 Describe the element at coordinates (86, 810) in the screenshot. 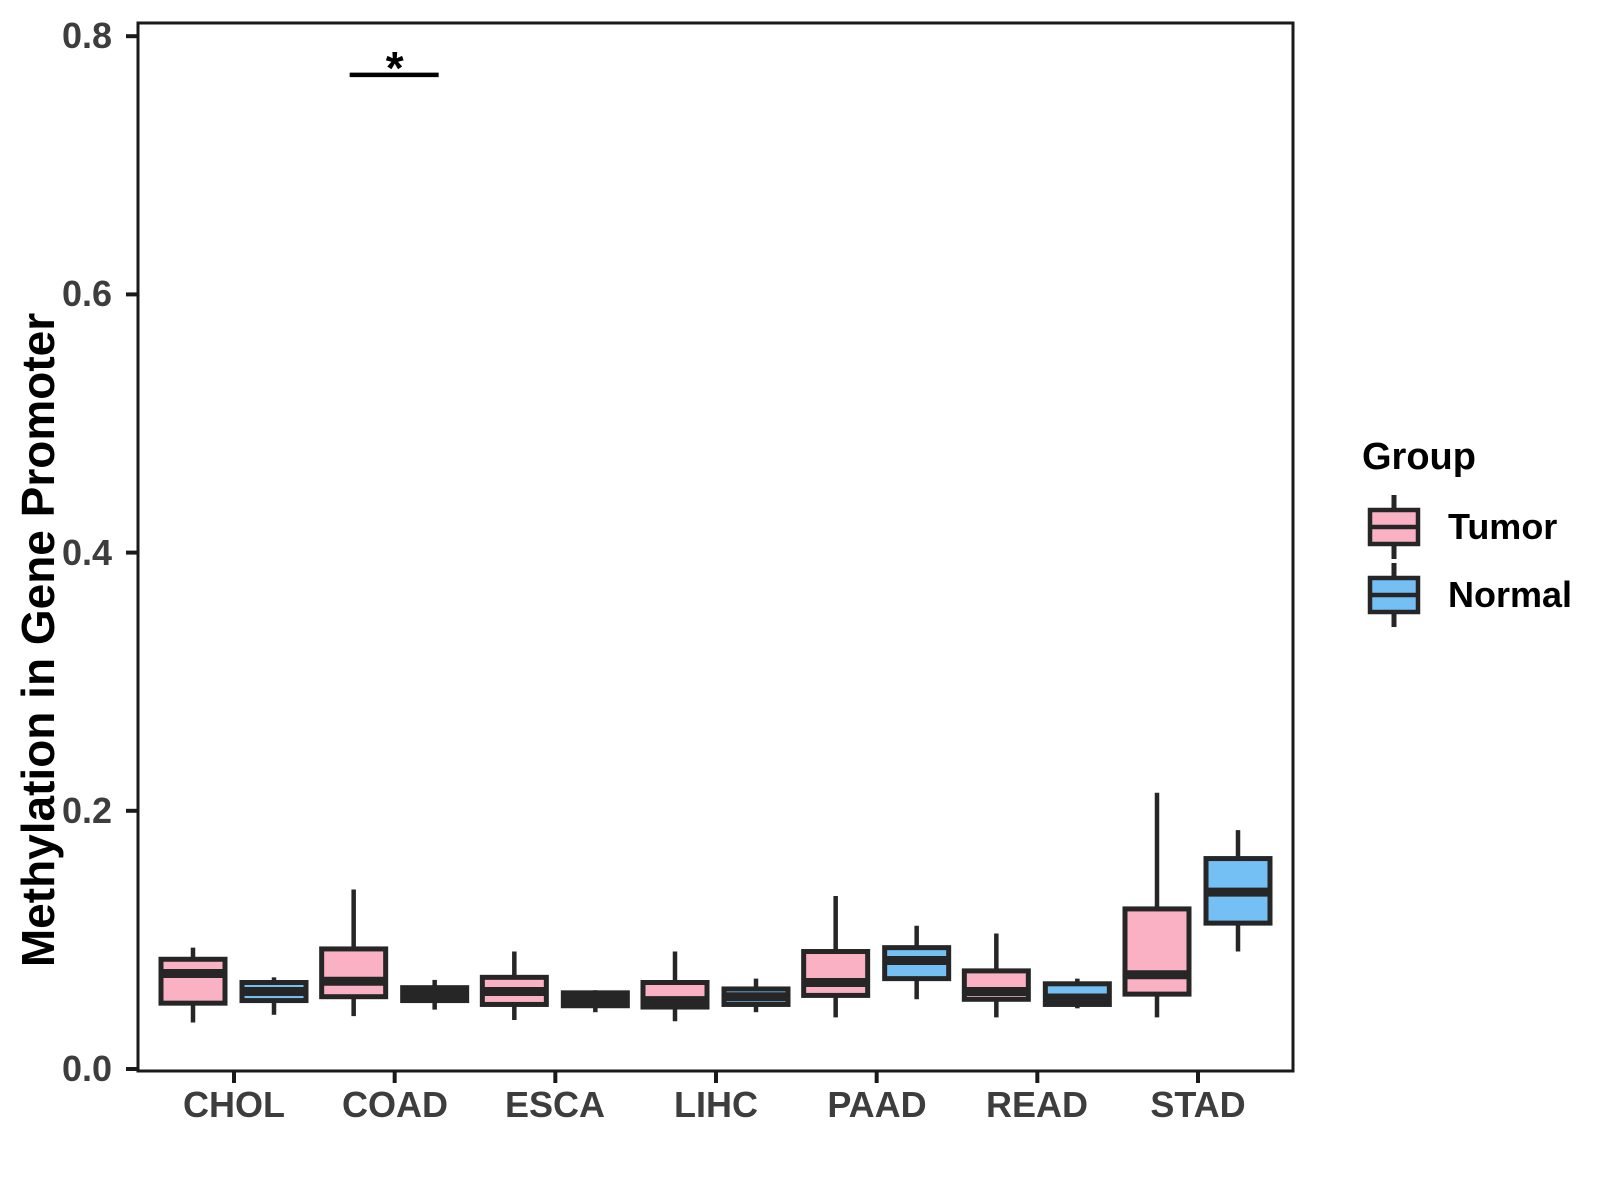

I see `y-tick-label-0.2: 0.2` at that location.